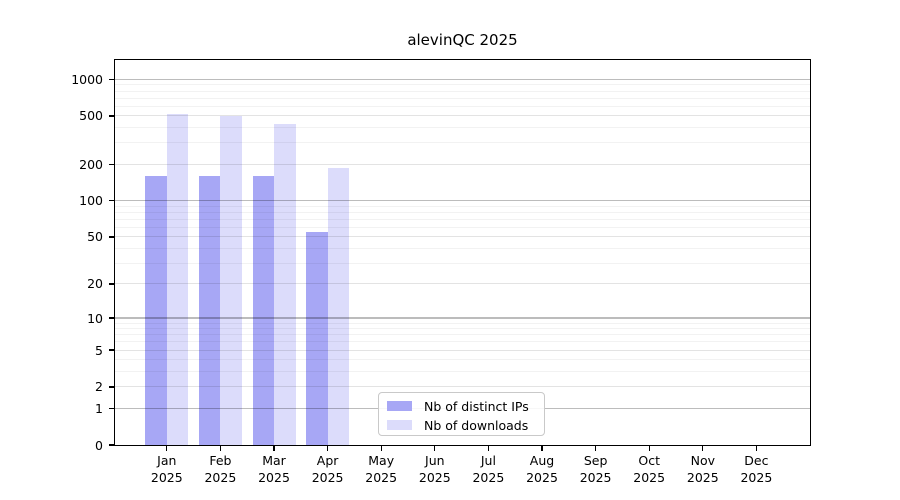  I want to click on x-axis-tick-label: Jan 2025, so click(166, 469).